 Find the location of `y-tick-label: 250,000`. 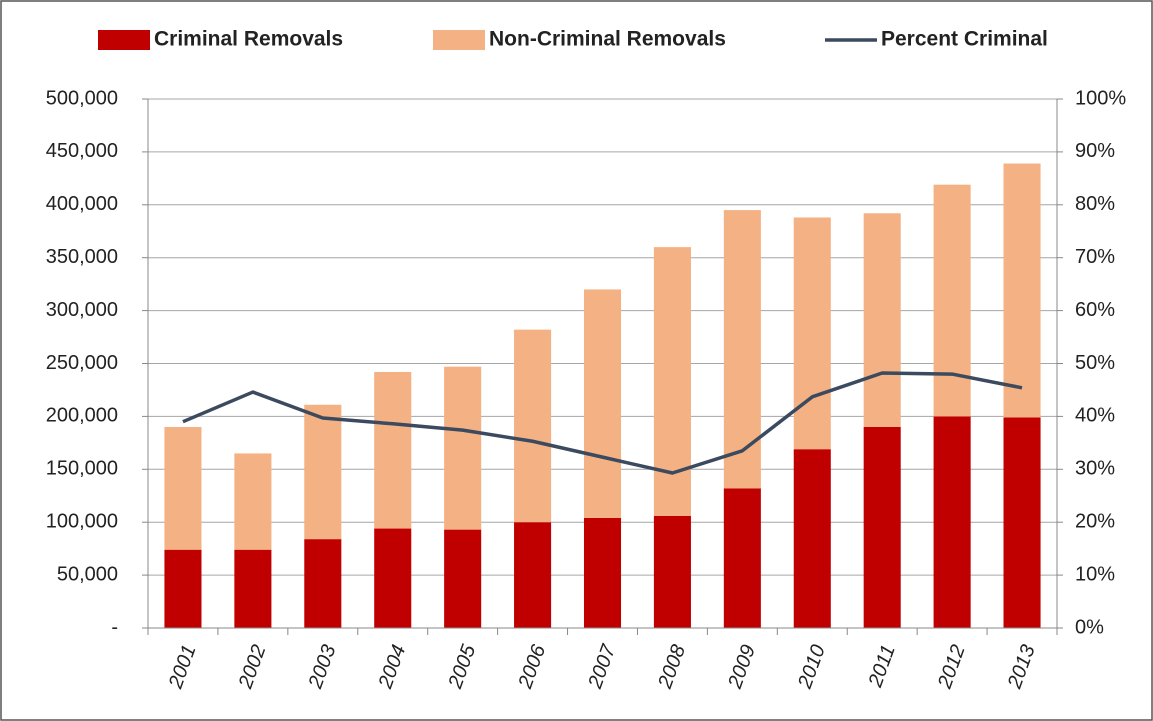

y-tick-label: 250,000 is located at coordinates (82, 363).